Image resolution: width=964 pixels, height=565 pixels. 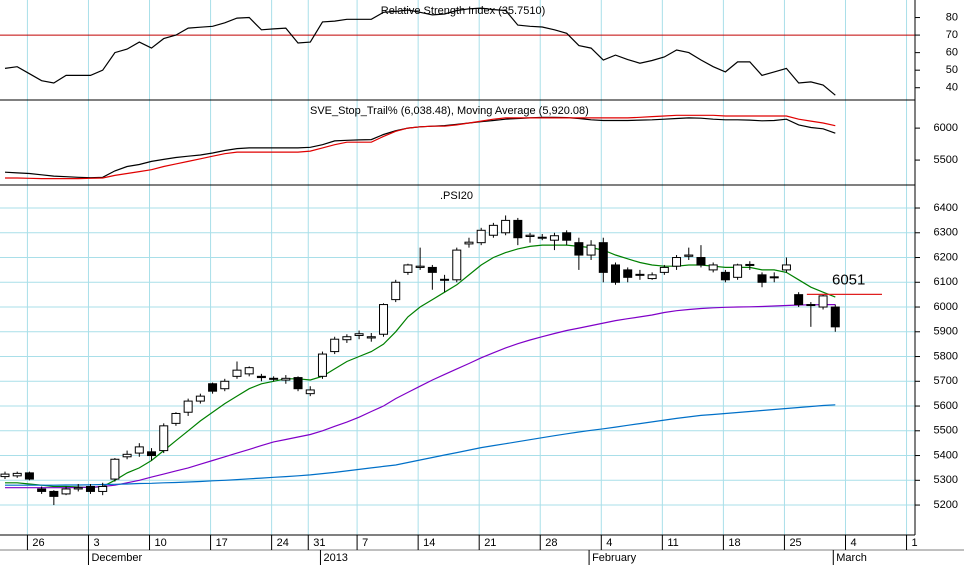 I want to click on x-tick-label: 31, so click(x=319, y=543).